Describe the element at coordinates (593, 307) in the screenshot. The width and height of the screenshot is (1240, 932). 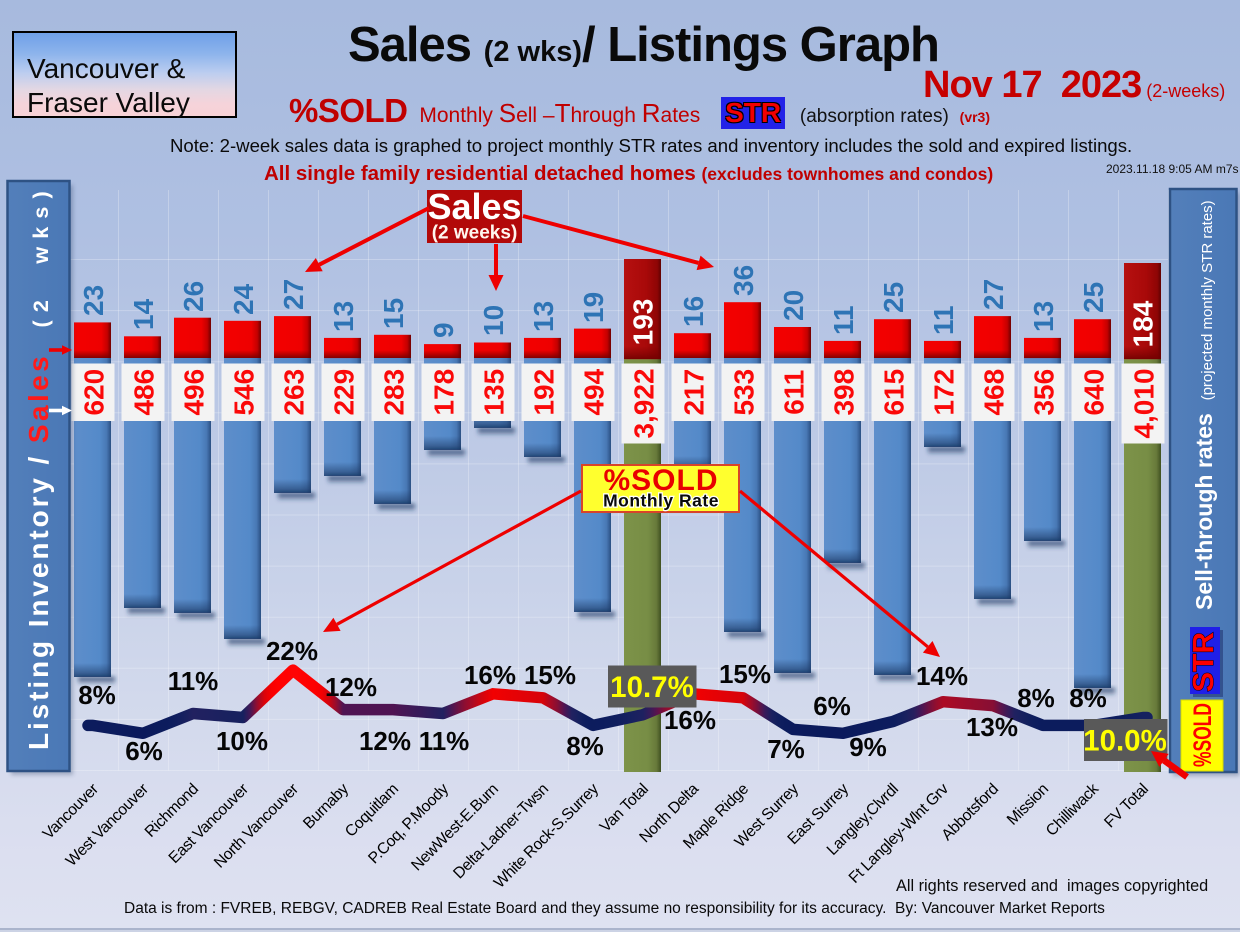
I see `svg-text: 19` at that location.